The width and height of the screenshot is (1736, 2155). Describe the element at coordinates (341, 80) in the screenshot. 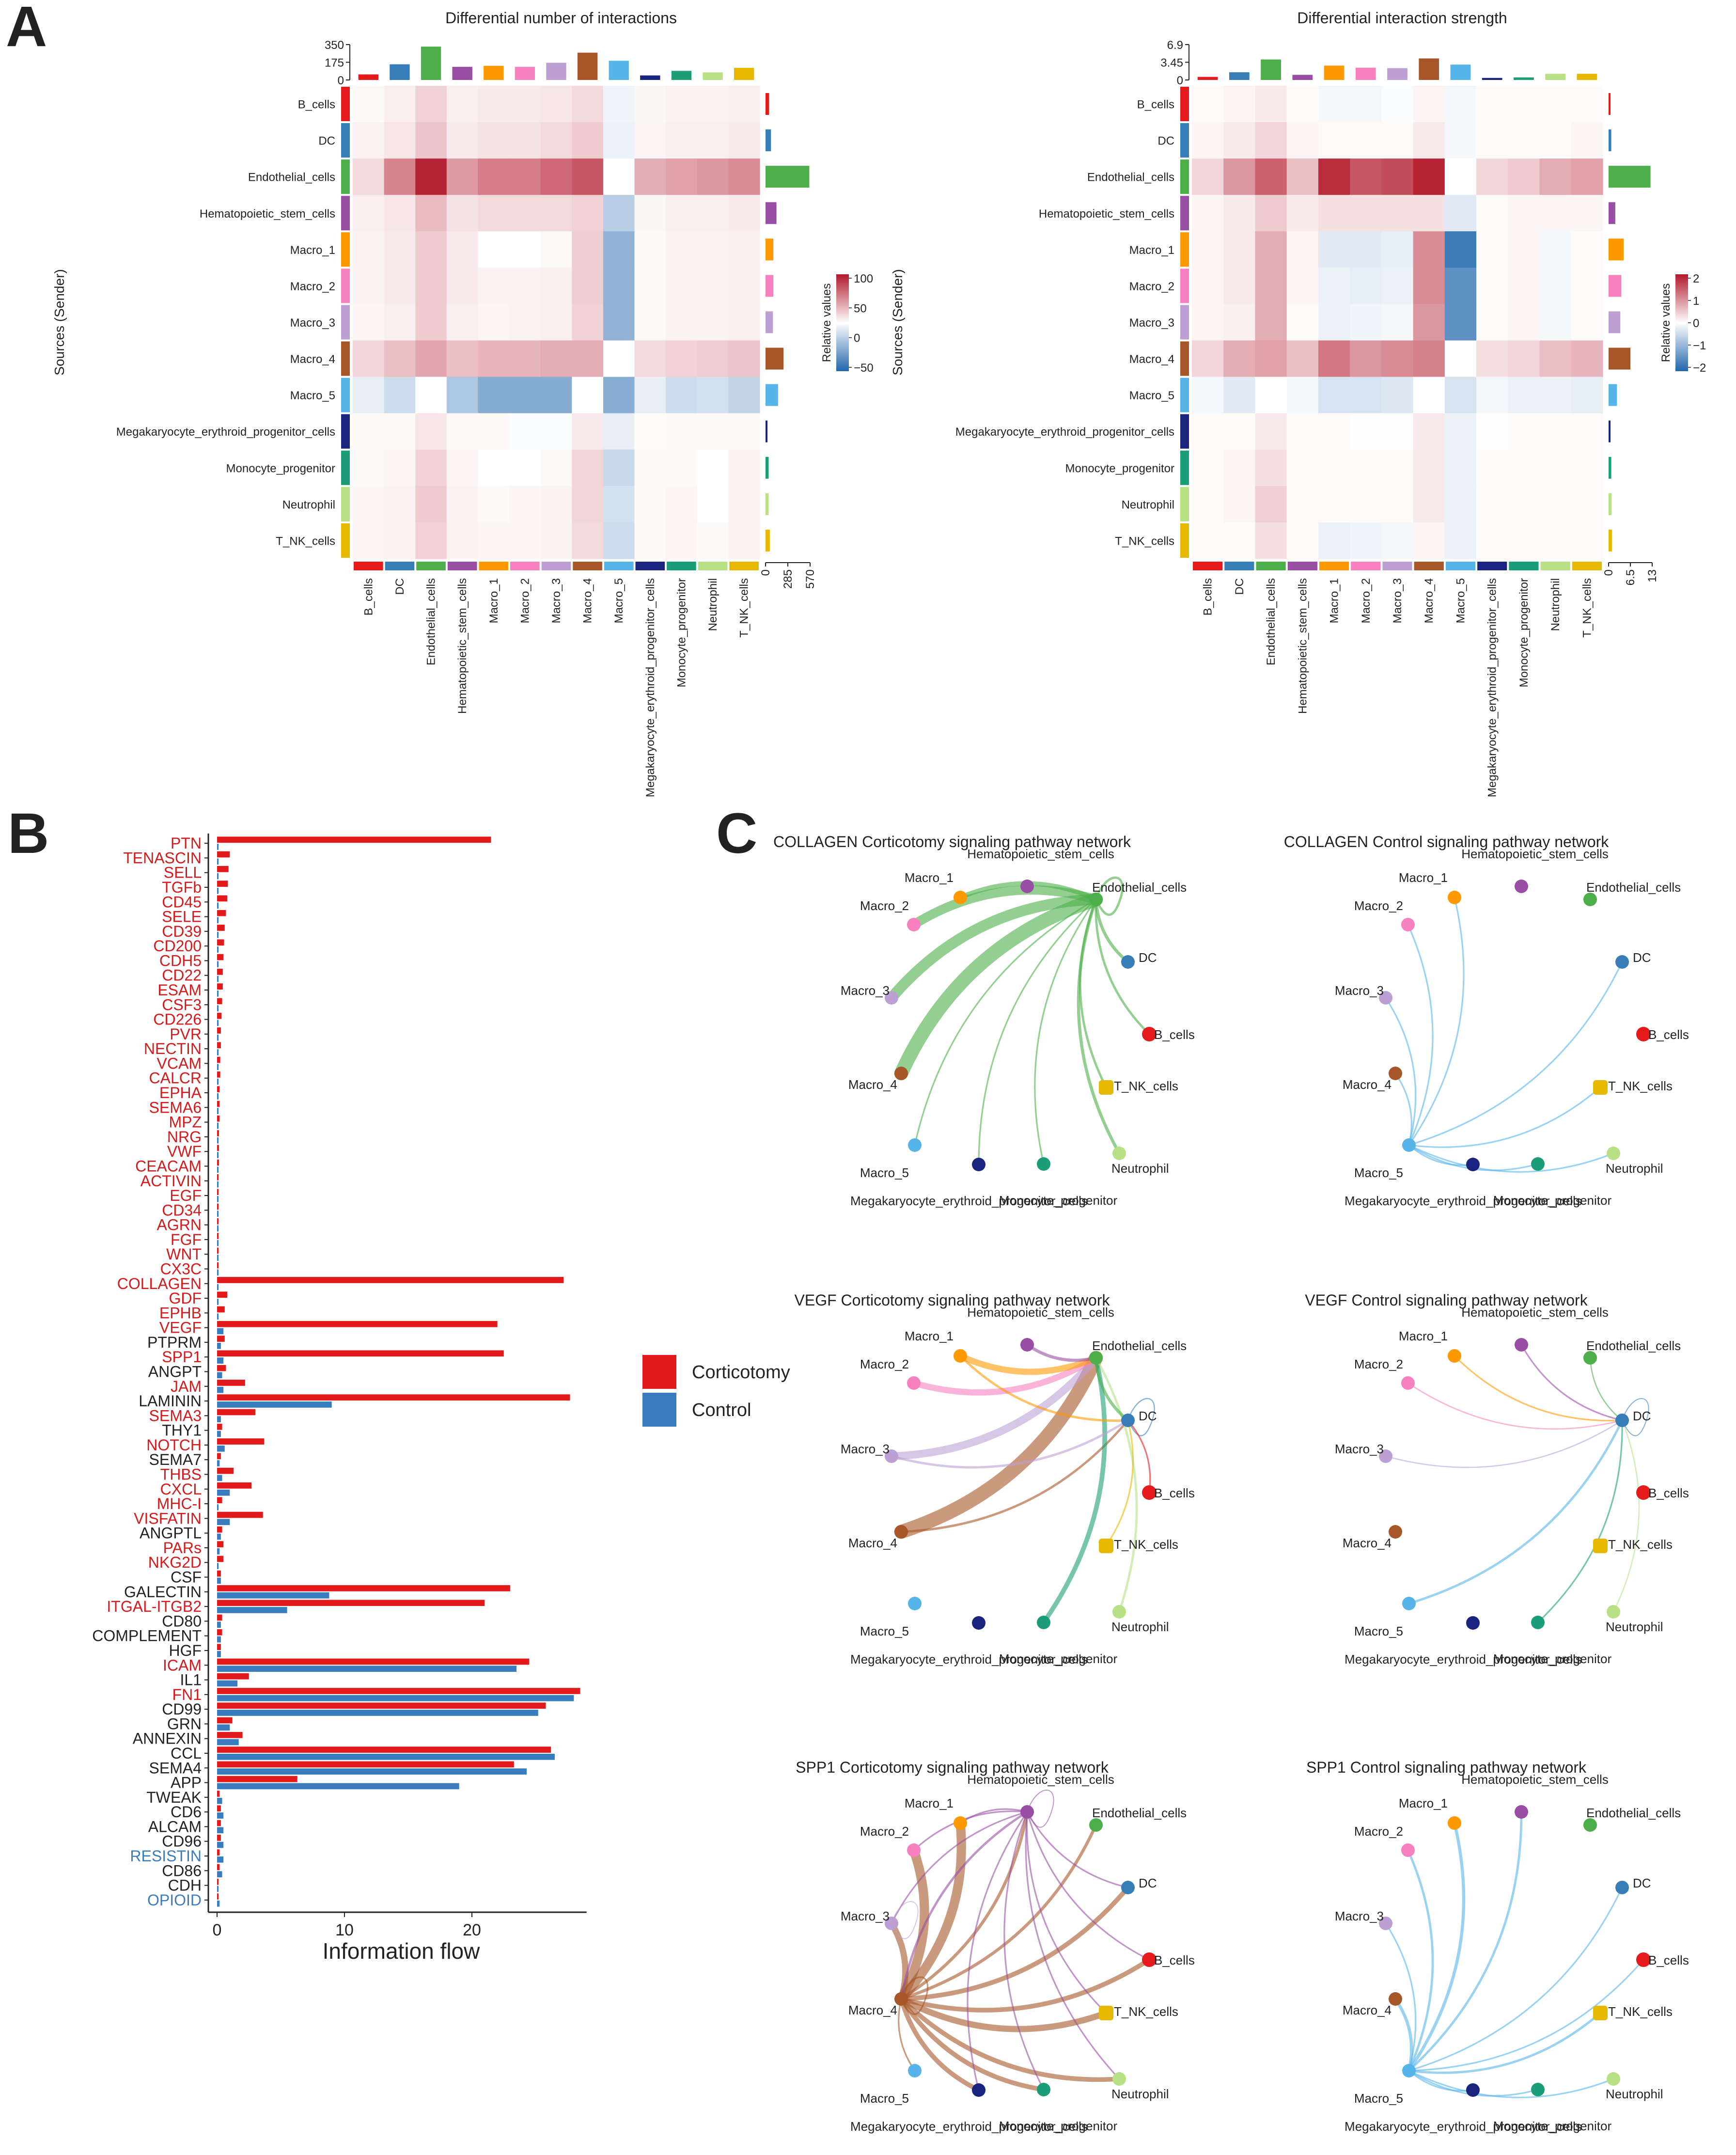

I see `top-bar-tick-label: 0` at that location.